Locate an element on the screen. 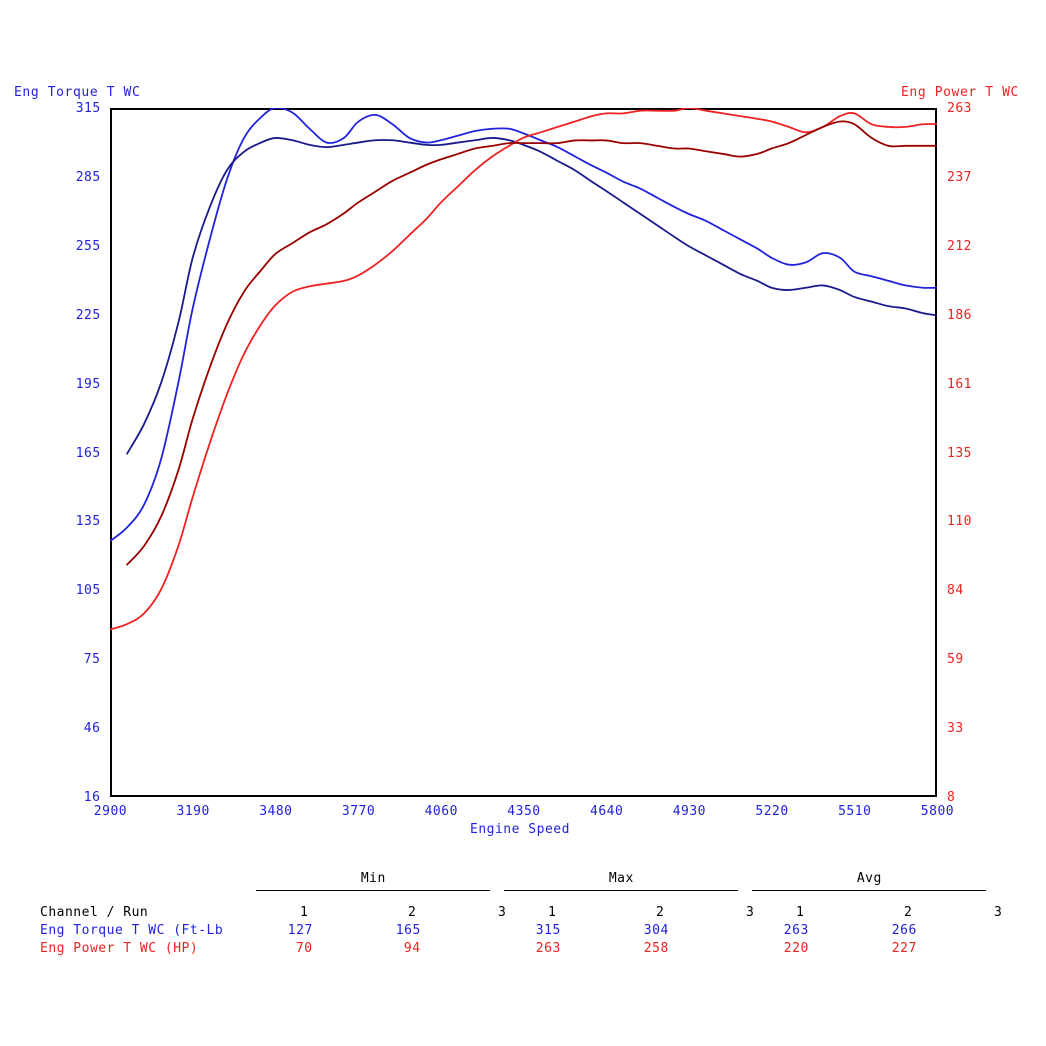 The image size is (1046, 1046). table-cell-value: 304 is located at coordinates (656, 930).